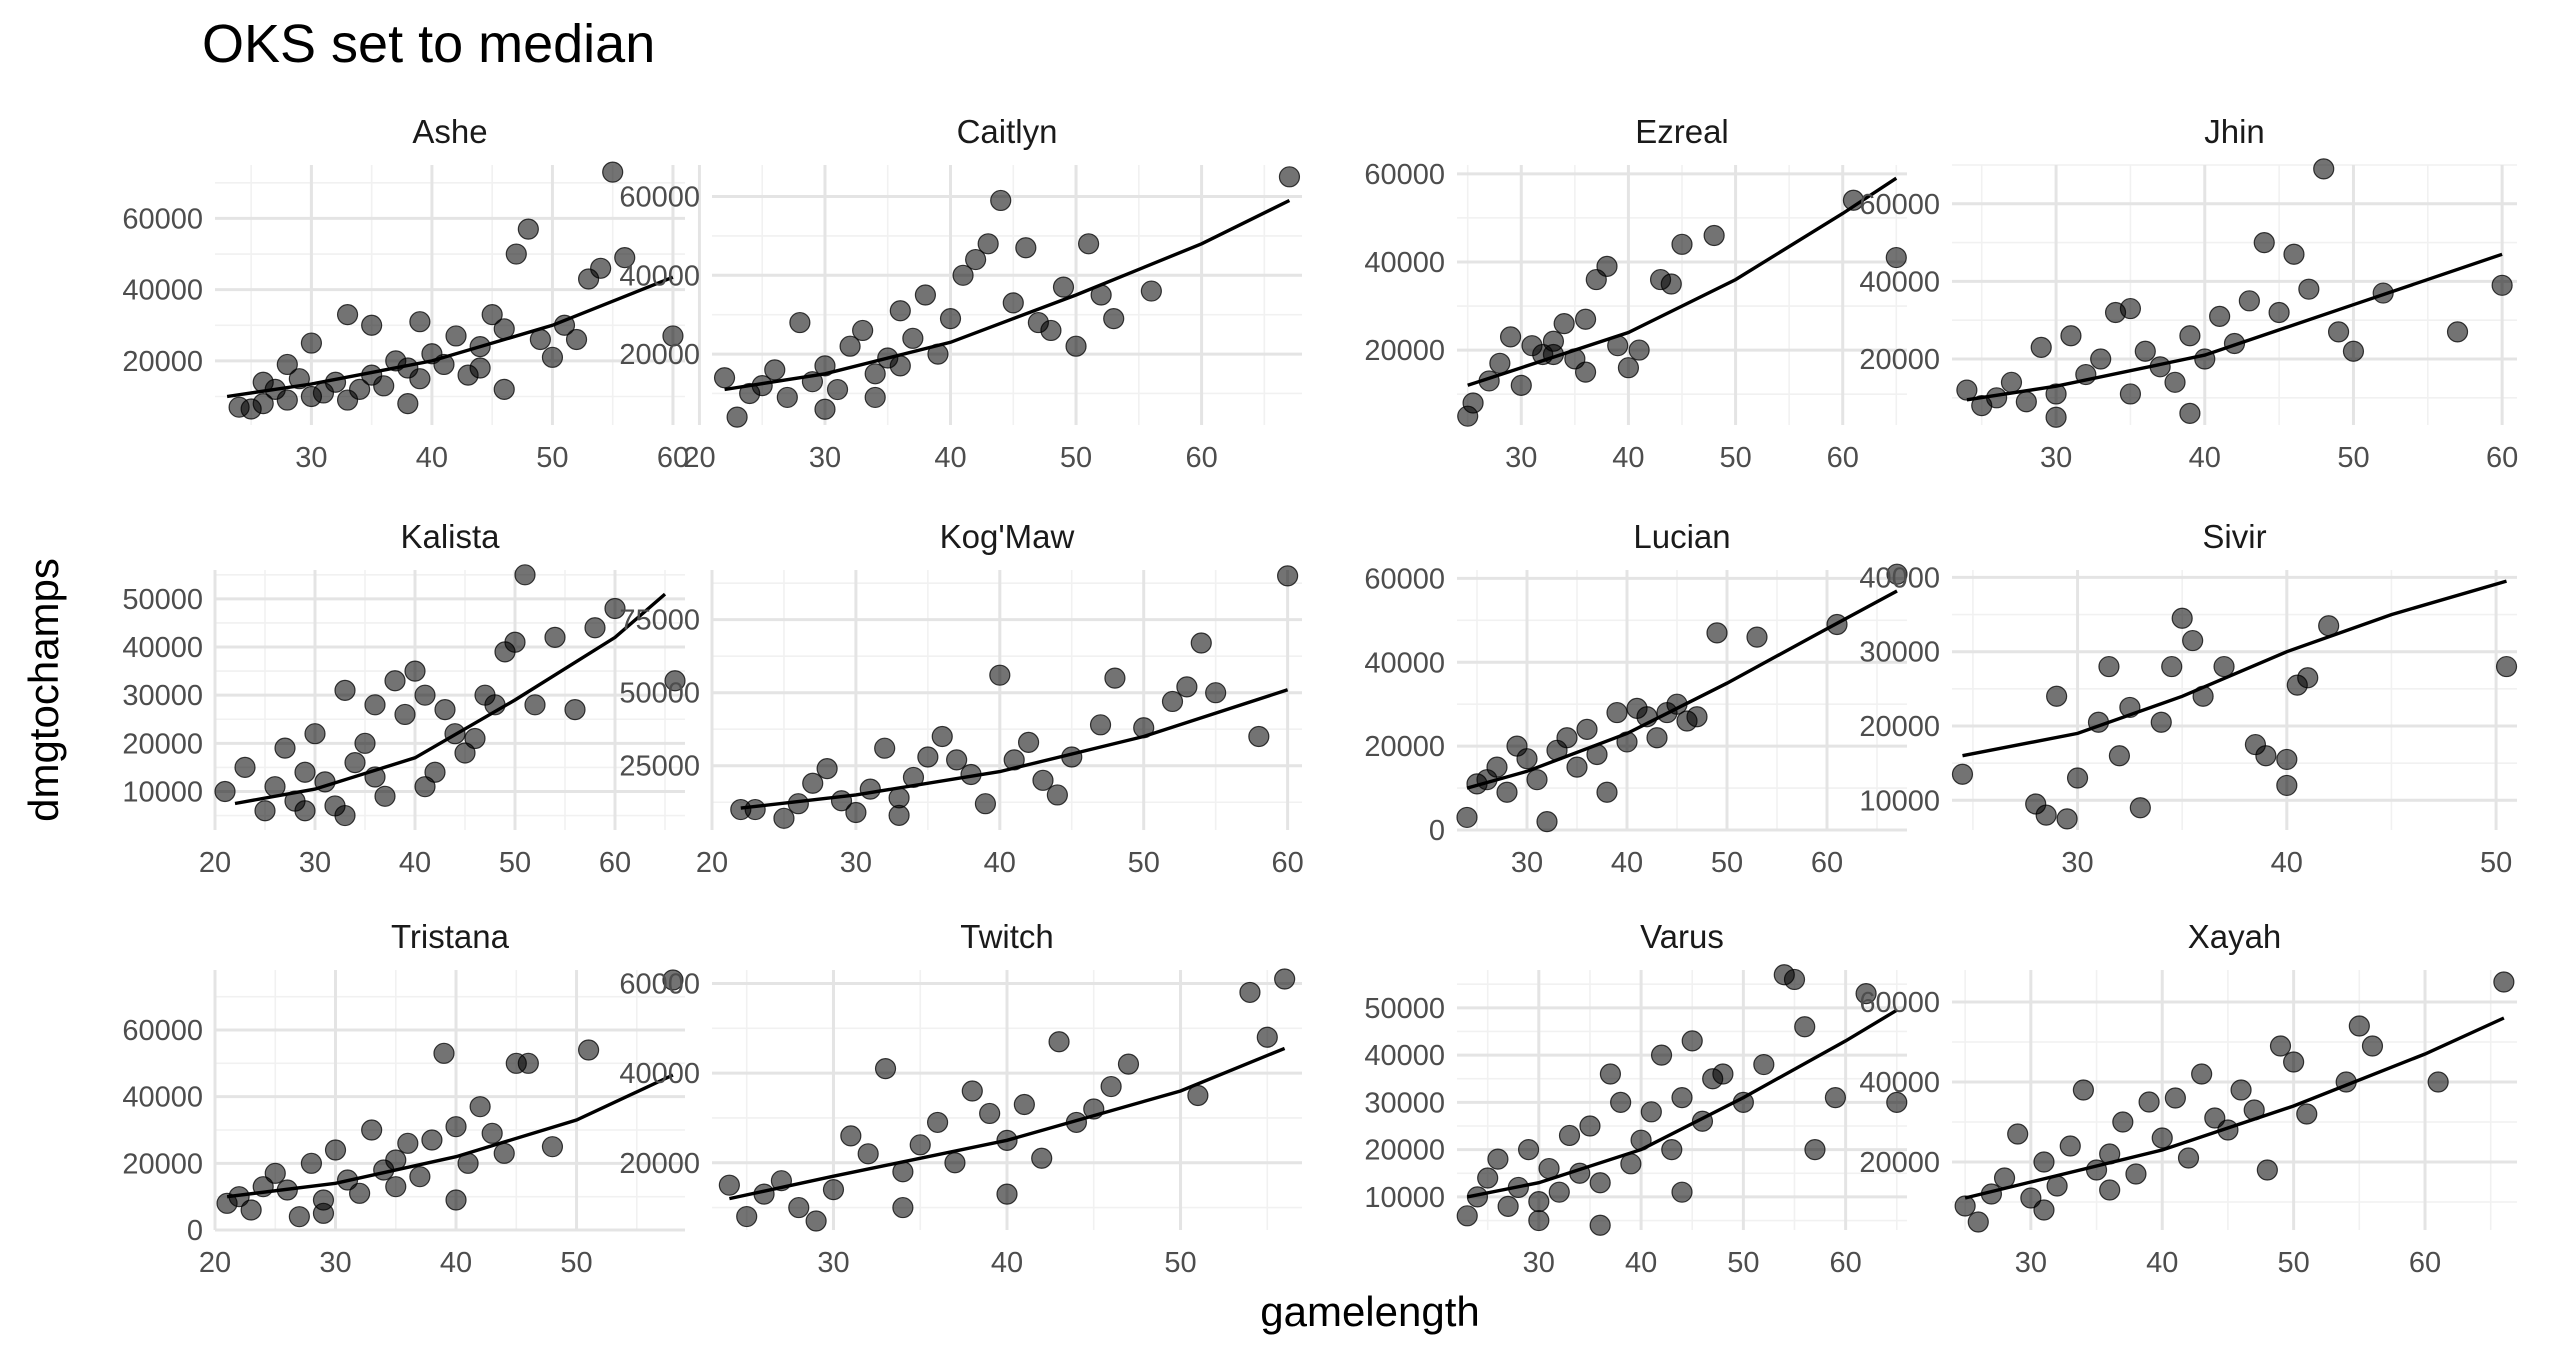 This screenshot has width=2550, height=1350. I want to click on facet-strip-label: Kog'Maw, so click(1007, 536).